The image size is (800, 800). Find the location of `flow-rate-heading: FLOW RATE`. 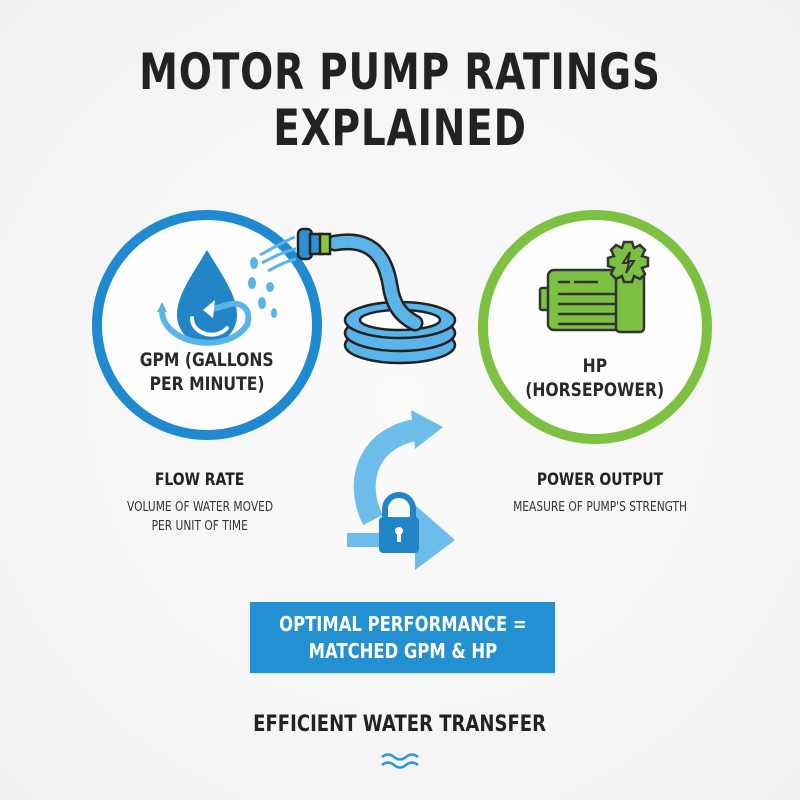

flow-rate-heading: FLOW RATE is located at coordinates (200, 480).